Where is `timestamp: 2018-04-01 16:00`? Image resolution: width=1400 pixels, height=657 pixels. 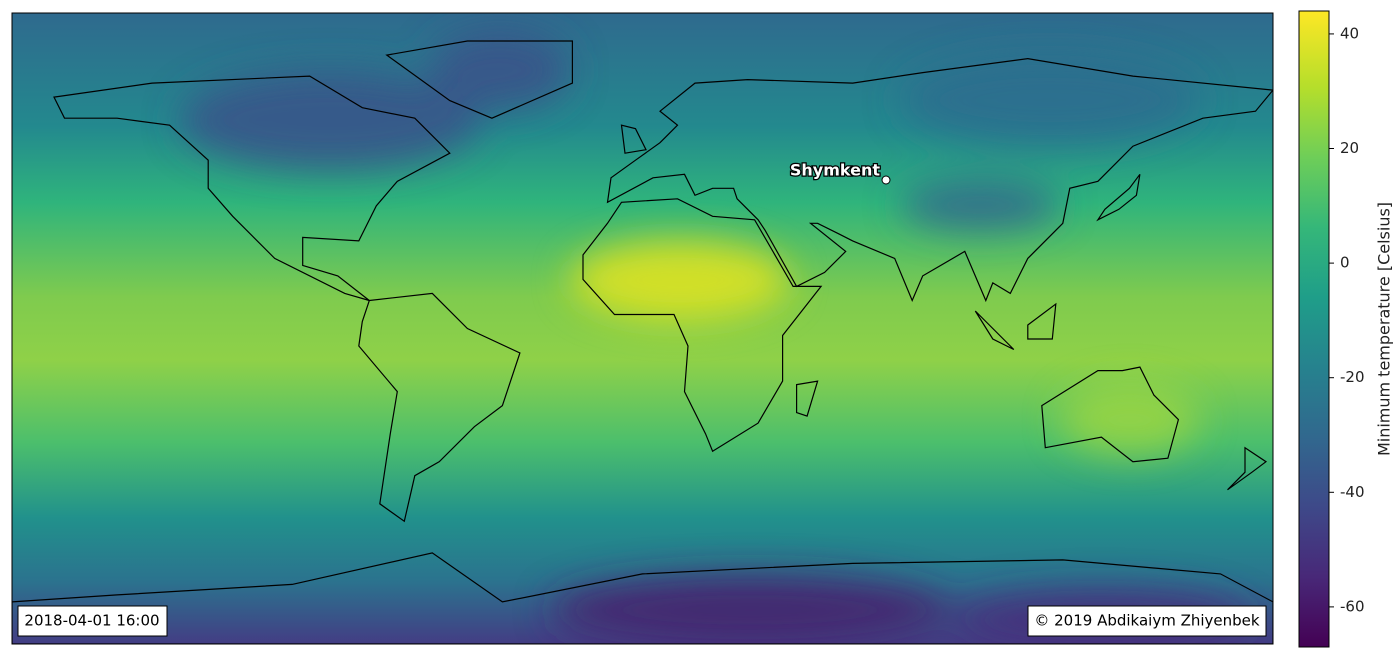 timestamp: 2018-04-01 16:00 is located at coordinates (91, 621).